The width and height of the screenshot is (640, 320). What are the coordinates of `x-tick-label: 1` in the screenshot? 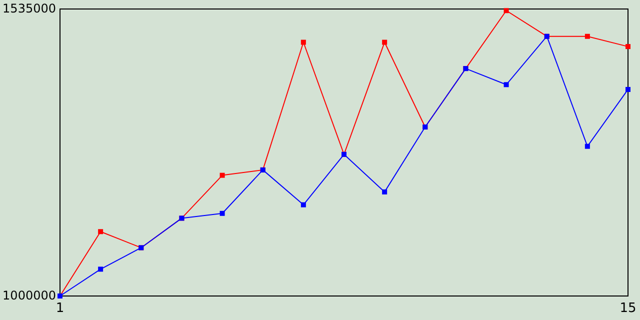 It's located at (60, 308).